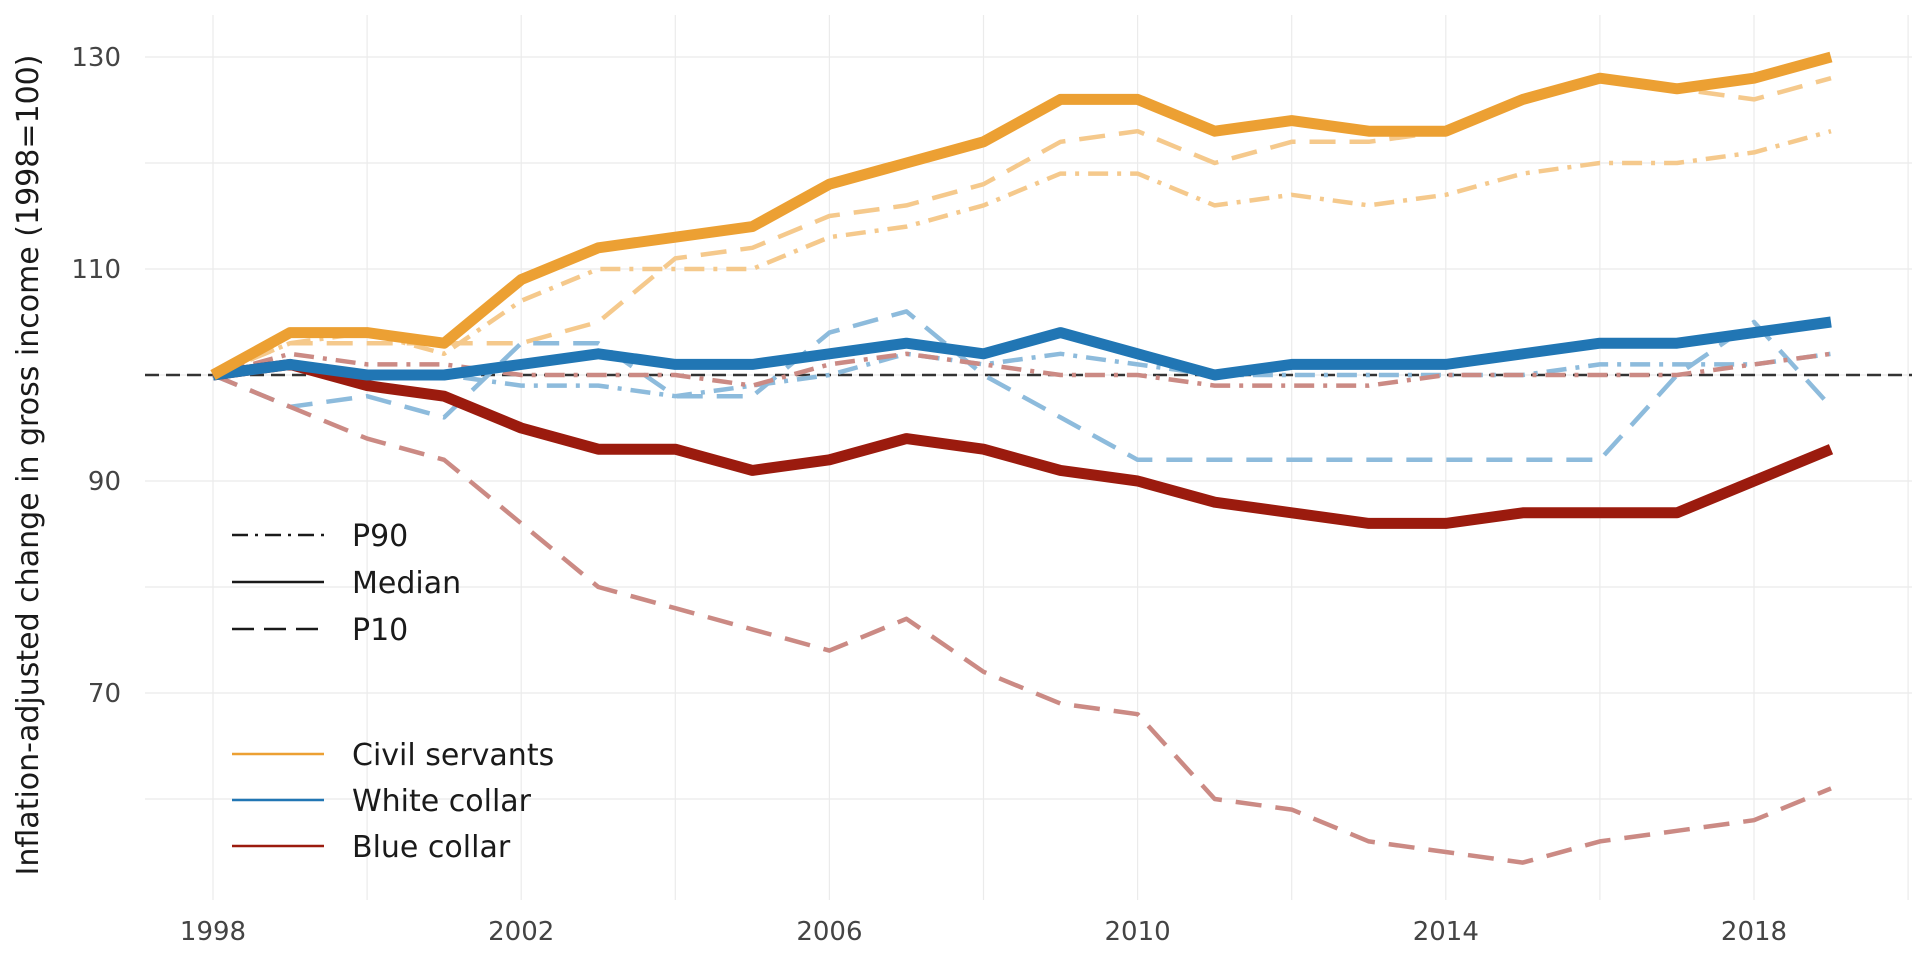 The image size is (1920, 960). What do you see at coordinates (380, 536) in the screenshot?
I see `legend-label-p90: P90` at bounding box center [380, 536].